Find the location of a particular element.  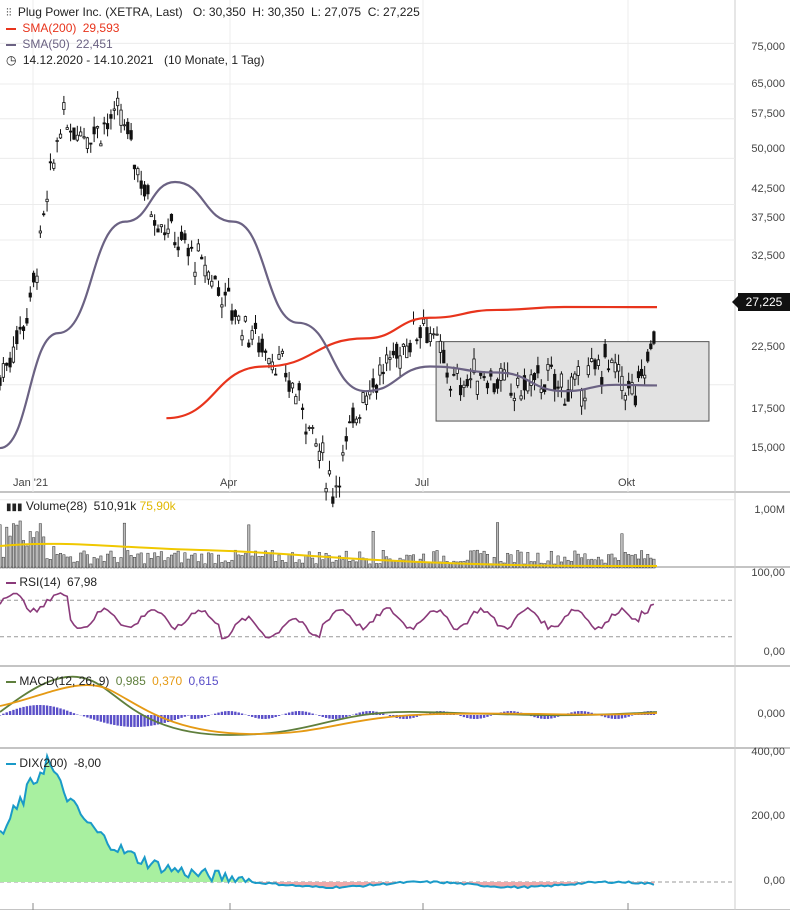

volume-legend: ▮▮▮ Volume(28) 510,91k 75,90k is located at coordinates (91, 506).